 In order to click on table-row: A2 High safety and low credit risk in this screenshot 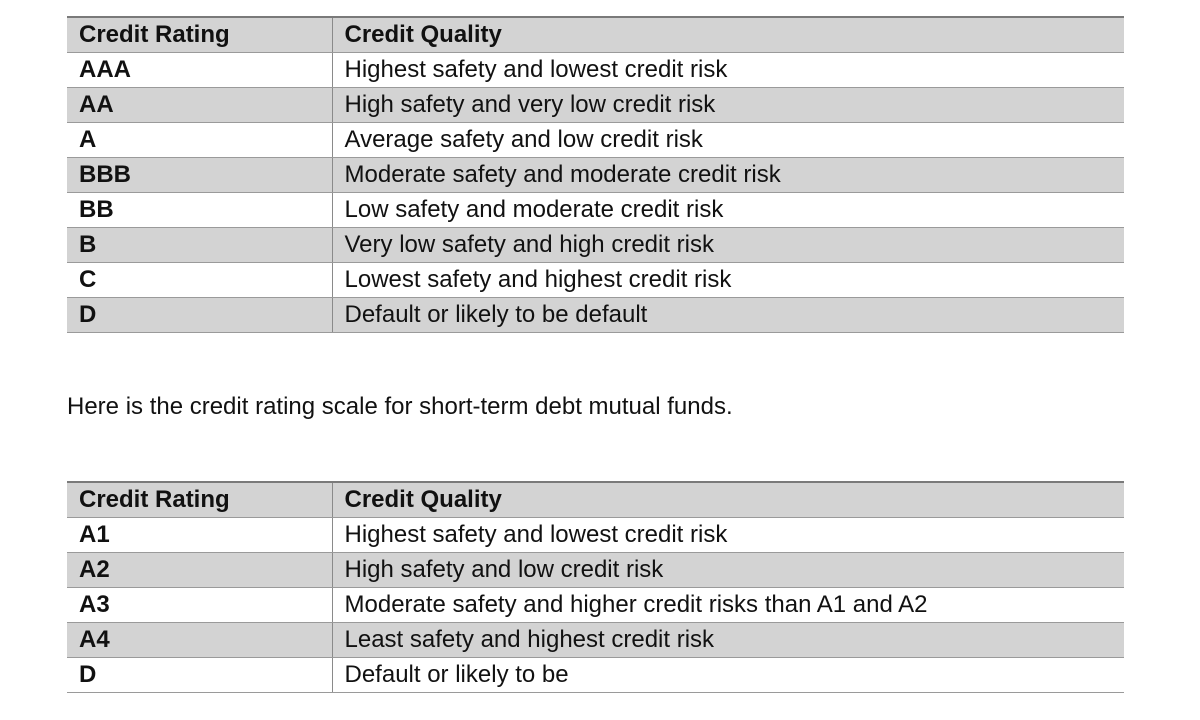, I will do `click(595, 570)`.